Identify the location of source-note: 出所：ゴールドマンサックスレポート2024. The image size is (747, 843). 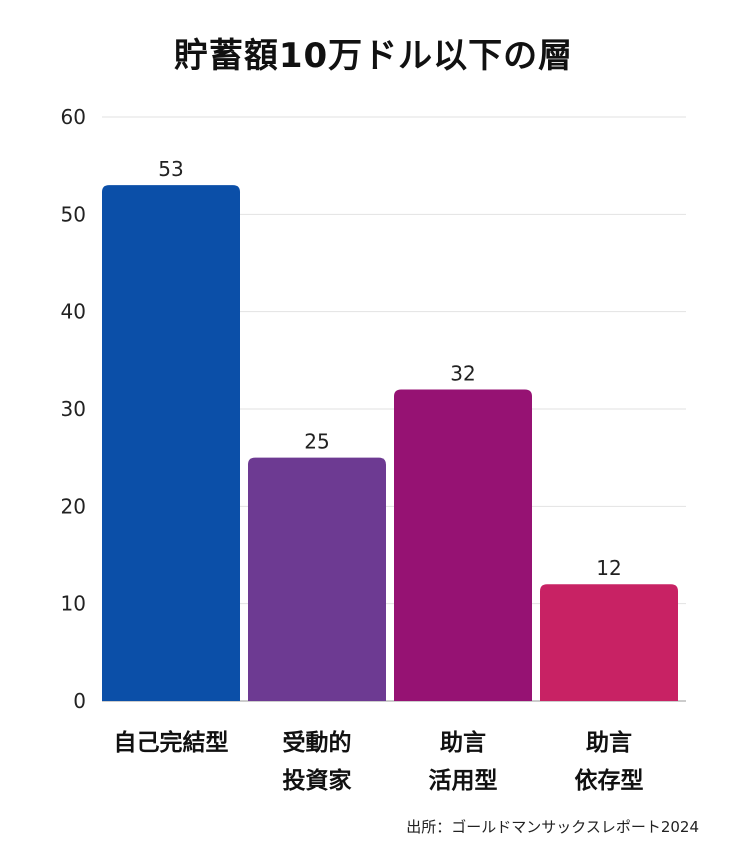
(552, 827).